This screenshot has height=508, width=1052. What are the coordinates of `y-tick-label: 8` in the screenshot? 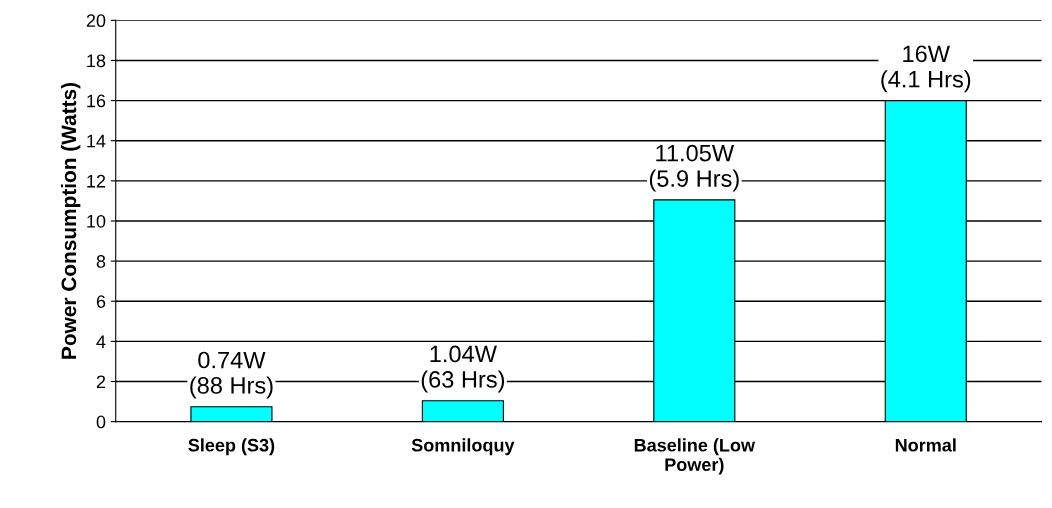 It's located at (101, 261).